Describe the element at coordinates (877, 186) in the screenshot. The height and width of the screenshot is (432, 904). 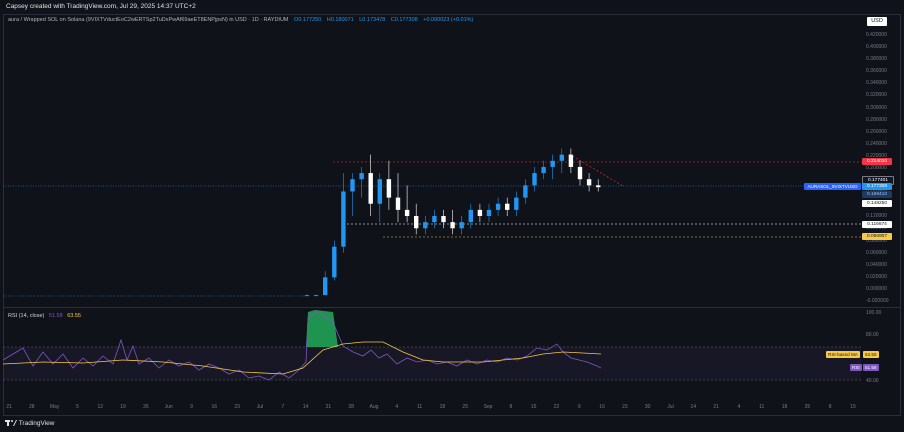
I see `current-price-tag-b: 0.177308` at that location.